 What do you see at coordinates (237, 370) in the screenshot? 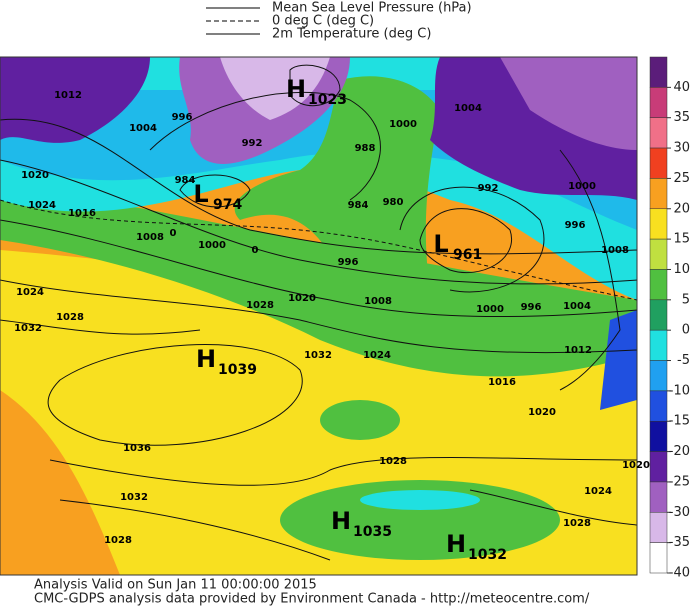
I see `center-value: 1039` at bounding box center [237, 370].